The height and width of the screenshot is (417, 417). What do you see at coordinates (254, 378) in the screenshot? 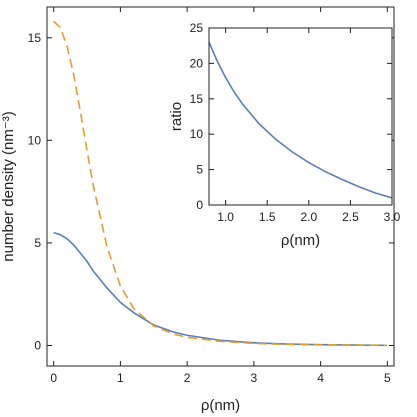
I see `main-x-tick-label: 3` at bounding box center [254, 378].